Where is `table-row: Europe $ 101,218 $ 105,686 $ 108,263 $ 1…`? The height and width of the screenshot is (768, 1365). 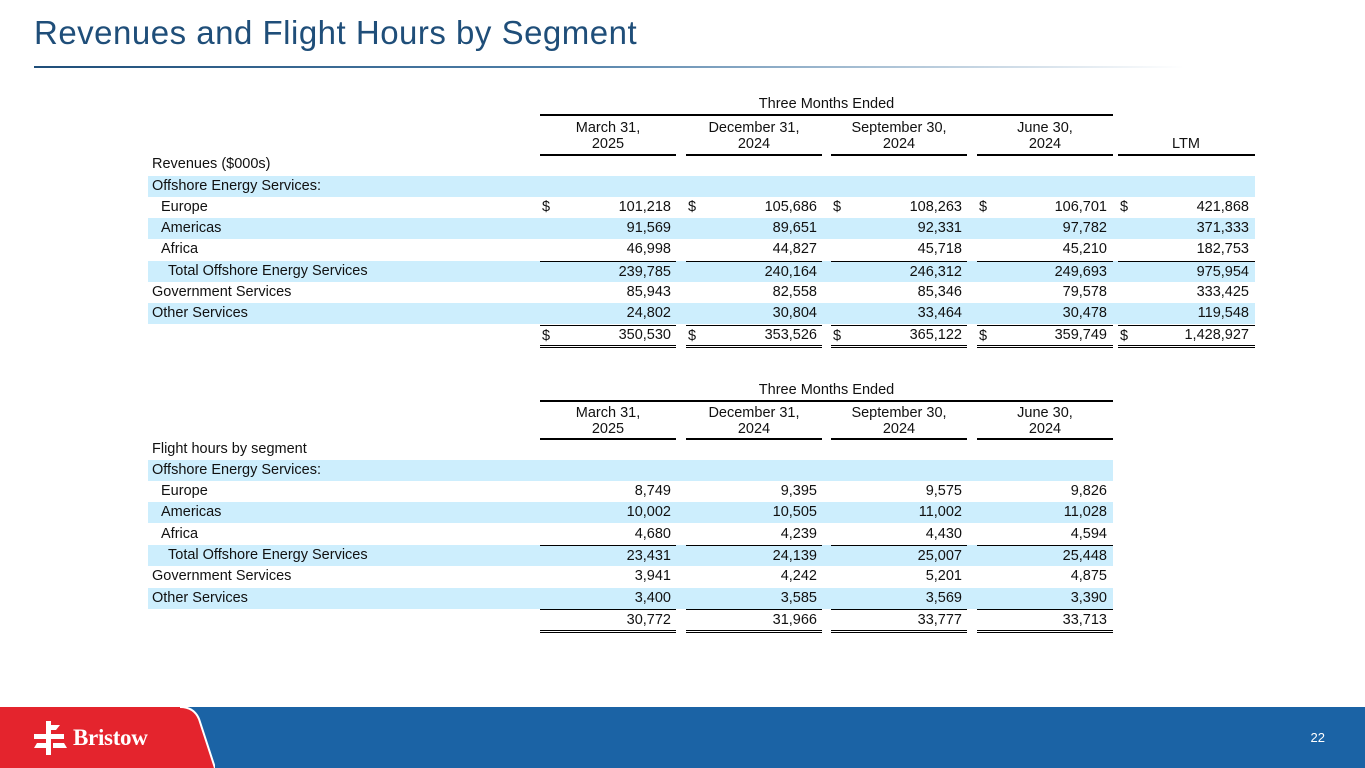 table-row: Europe $ 101,218 $ 105,686 $ 108,263 $ 1… is located at coordinates (701, 207).